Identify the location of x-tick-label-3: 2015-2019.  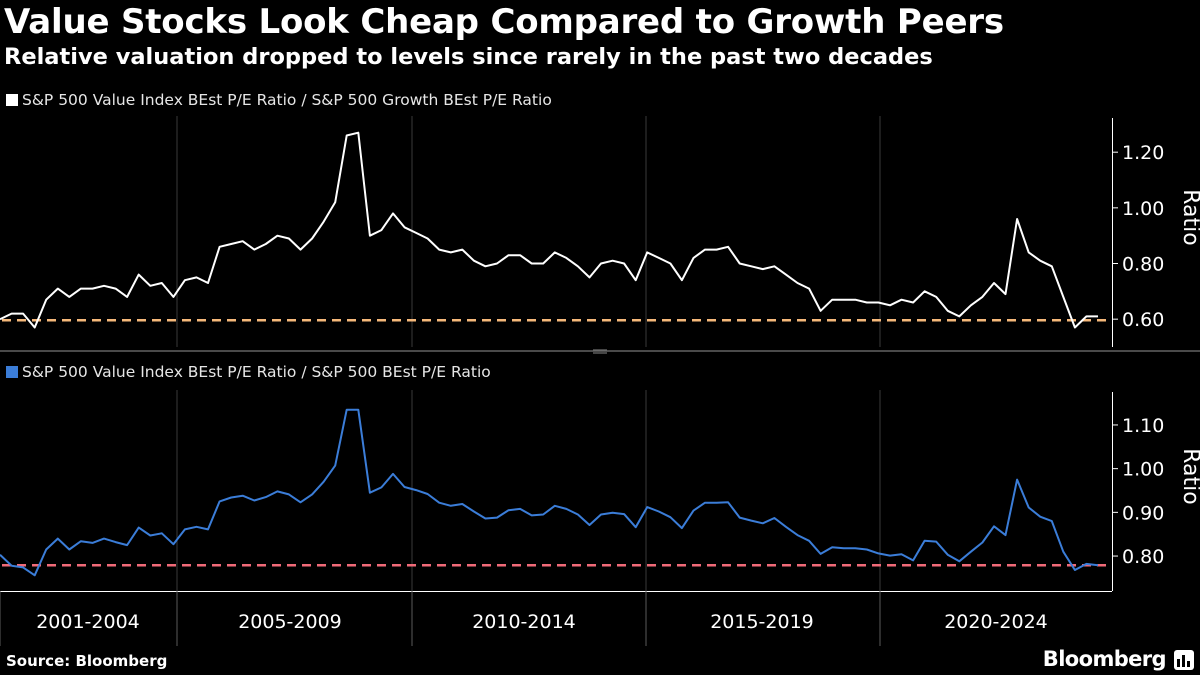
(762, 622).